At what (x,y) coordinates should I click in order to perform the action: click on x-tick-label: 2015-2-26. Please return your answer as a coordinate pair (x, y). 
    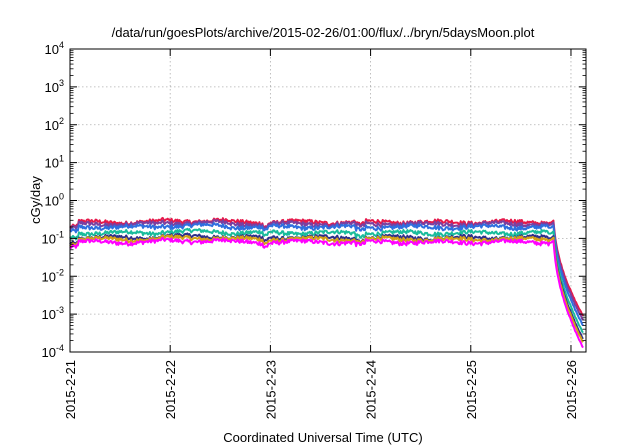
    Looking at the image, I should click on (571, 389).